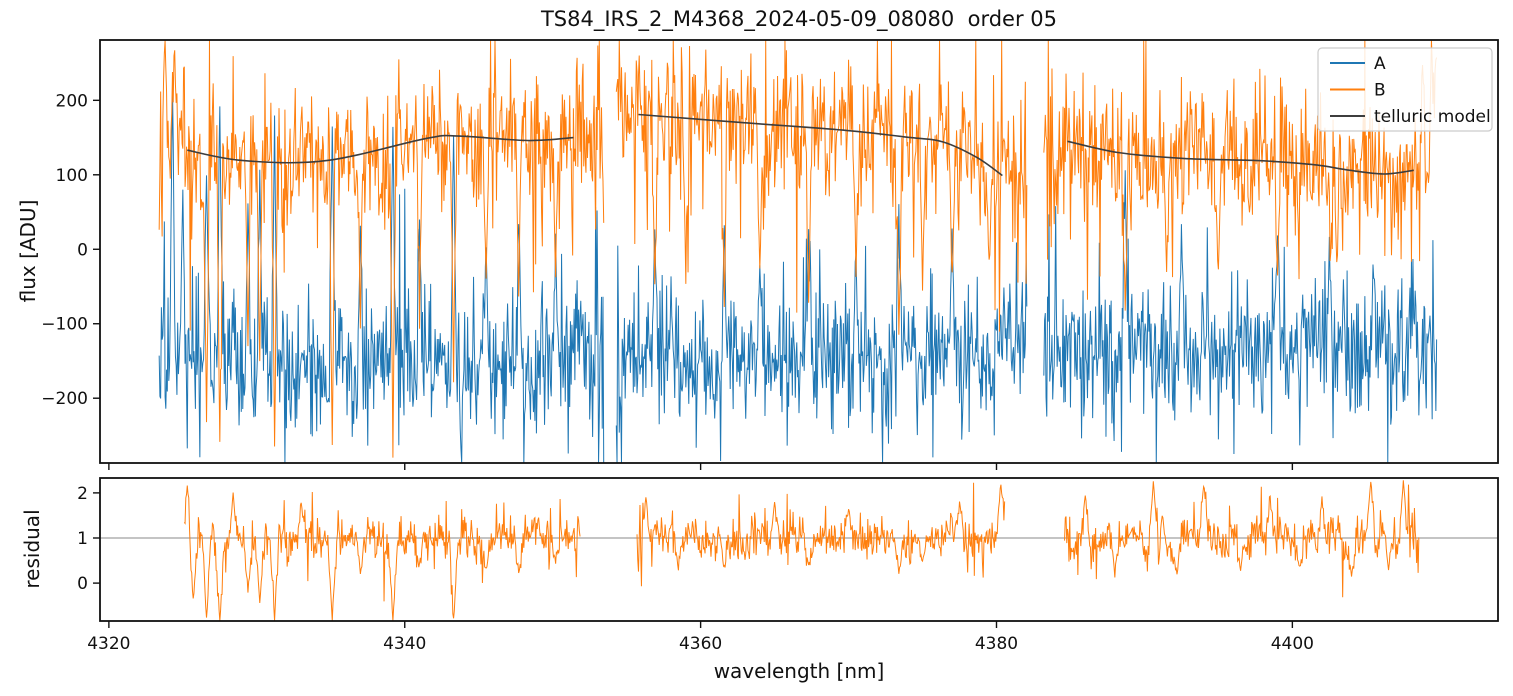  Describe the element at coordinates (1432, 117) in the screenshot. I see `legend-label-telluric-model: telluric model` at that location.